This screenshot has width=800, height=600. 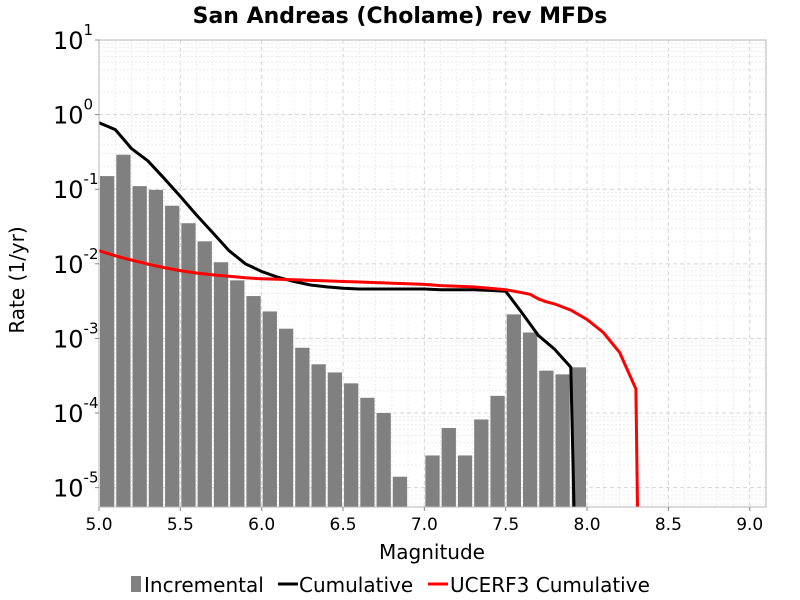 I want to click on x-tick-label: 7.0, so click(x=424, y=525).